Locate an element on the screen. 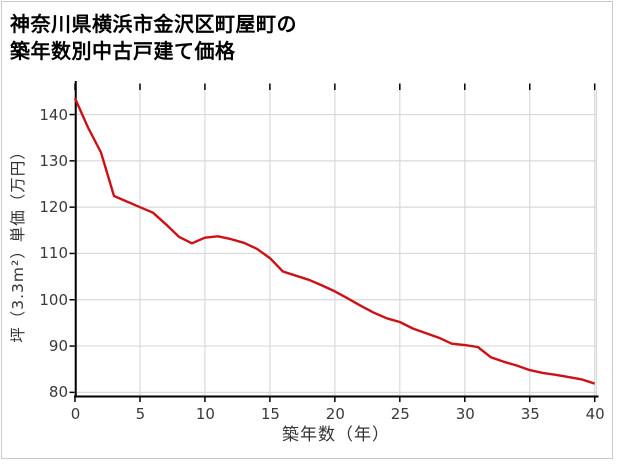 The image size is (621, 465). x-tick-label: 5 is located at coordinates (140, 414).